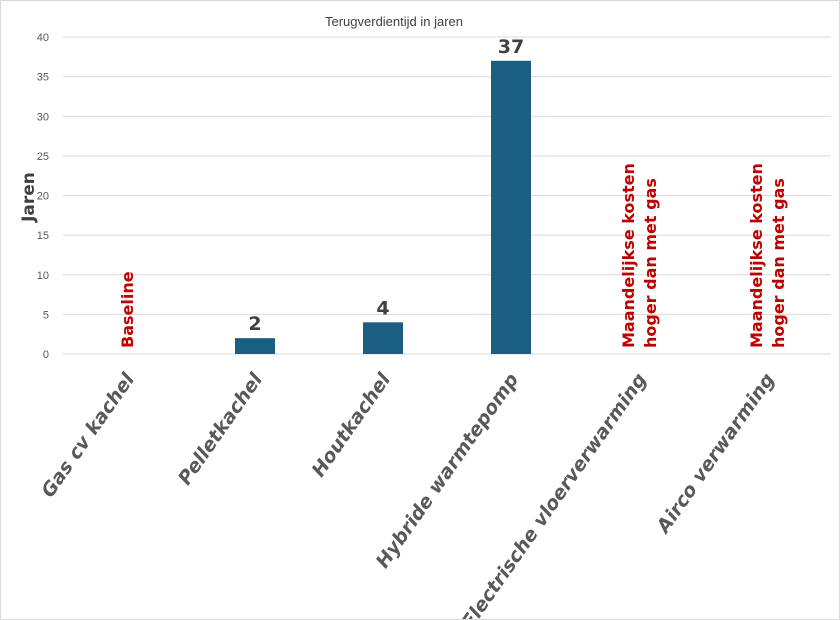 The height and width of the screenshot is (620, 840). I want to click on y-tick-label: 20, so click(43, 197).